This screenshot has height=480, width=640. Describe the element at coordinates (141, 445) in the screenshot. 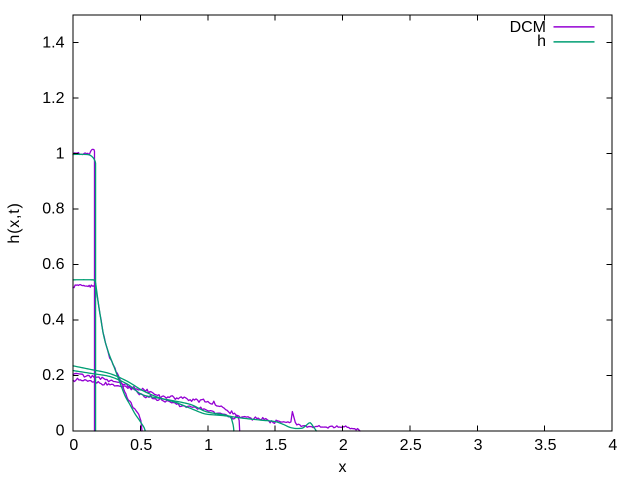

I see `svg-text: 0.5` at that location.